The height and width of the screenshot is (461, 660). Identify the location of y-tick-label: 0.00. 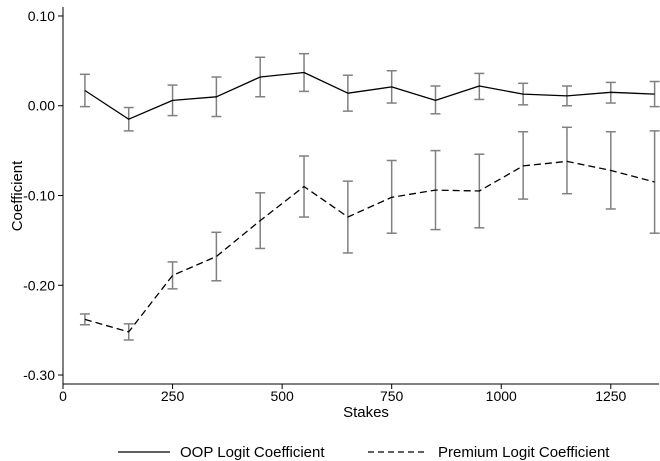
(41, 106).